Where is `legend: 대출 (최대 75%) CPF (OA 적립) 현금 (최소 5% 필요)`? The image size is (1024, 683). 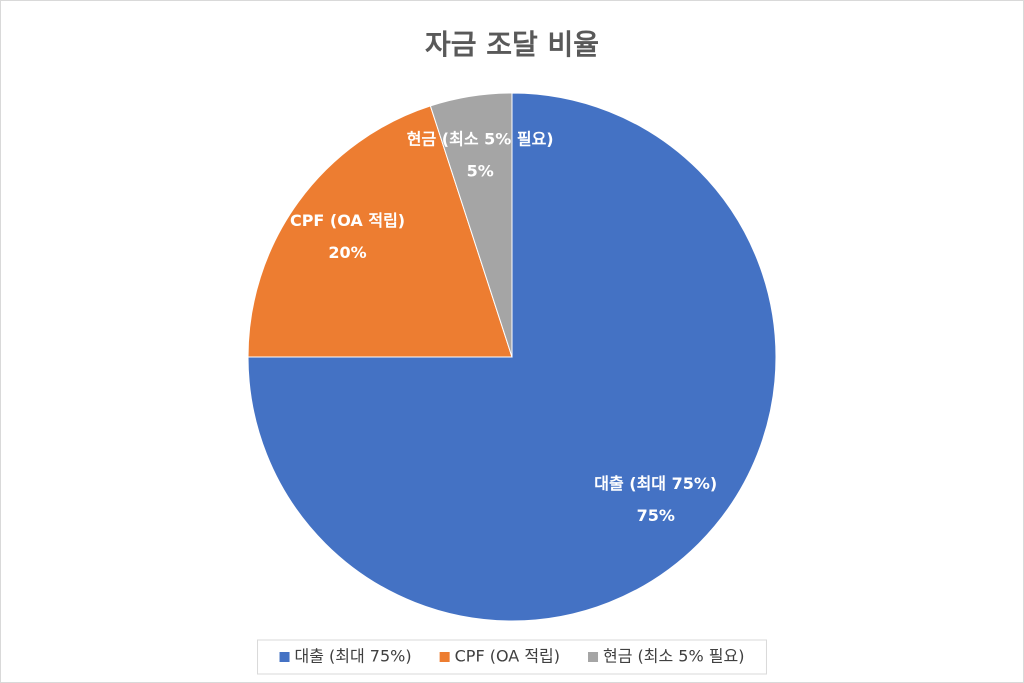
legend: 대출 (최대 75%) CPF (OA 적립) 현금 (최소 5% 필요) is located at coordinates (512, 657).